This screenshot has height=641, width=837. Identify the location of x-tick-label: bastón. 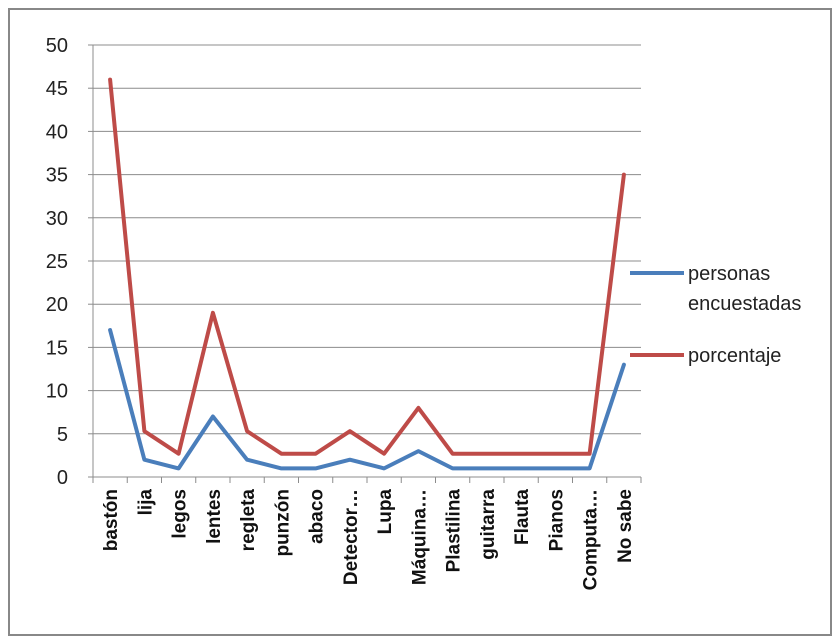
(111, 520).